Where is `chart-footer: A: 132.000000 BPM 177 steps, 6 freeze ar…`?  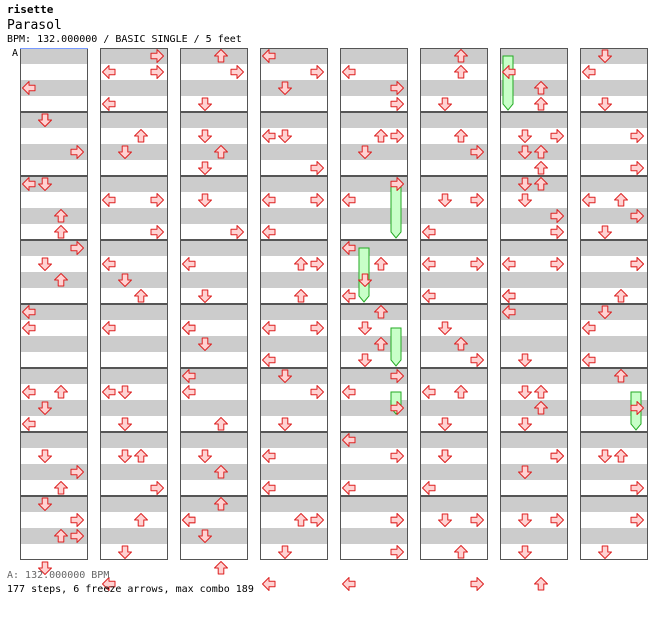
chart-footer: A: 132.000000 BPM 177 steps, 6 freeze ar… is located at coordinates (130, 583).